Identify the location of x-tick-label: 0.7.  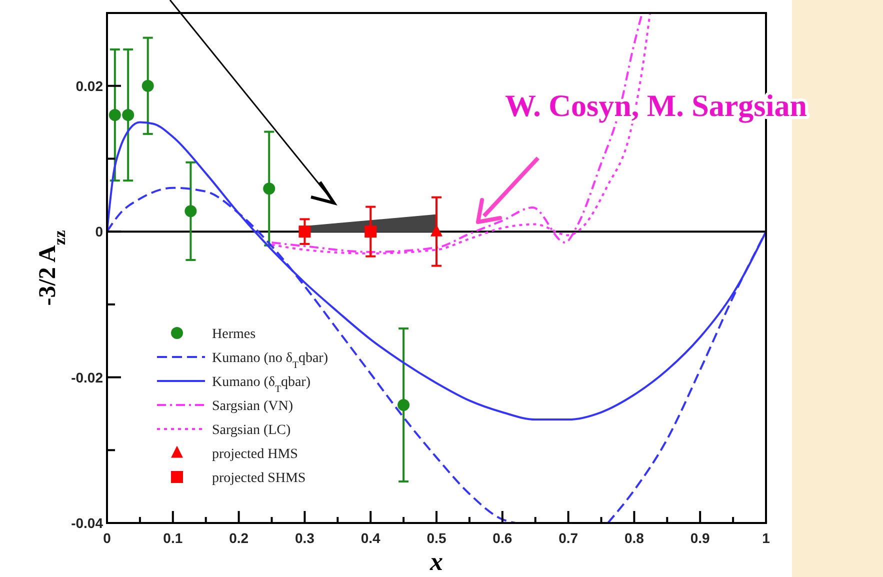
(568, 538).